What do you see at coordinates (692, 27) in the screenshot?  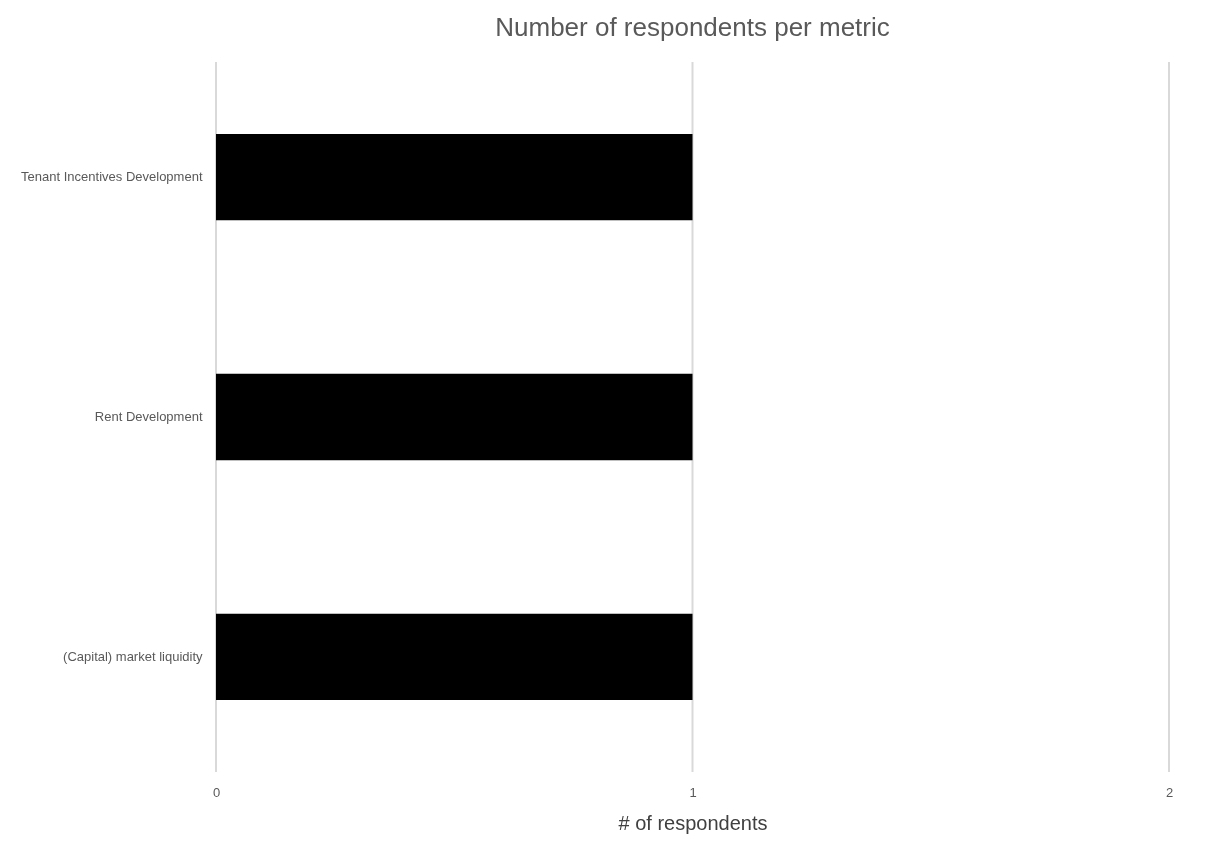 I see `chart-title: Number of respondents per metric` at bounding box center [692, 27].